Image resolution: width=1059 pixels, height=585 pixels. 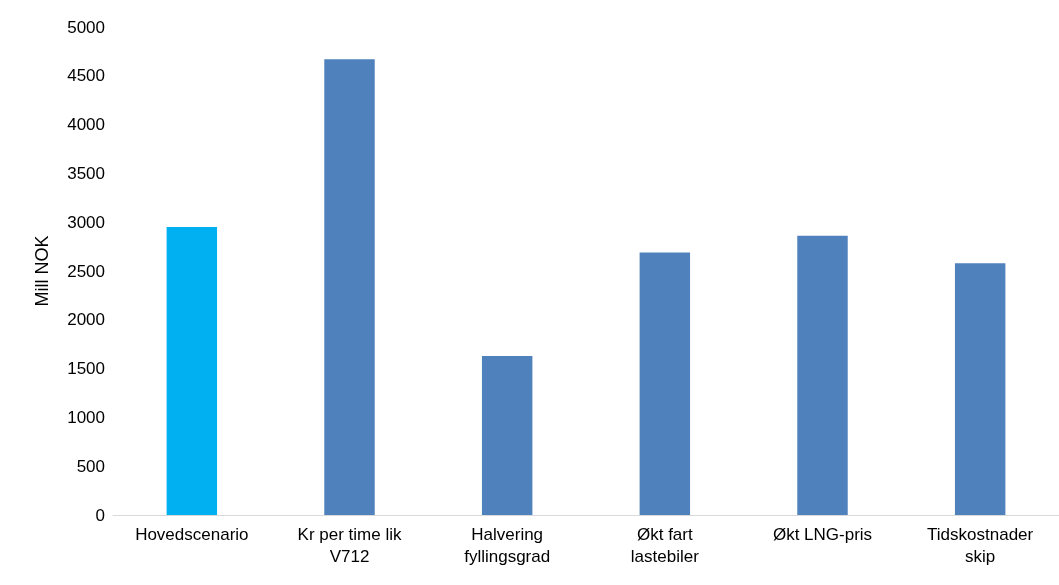 I want to click on x-tick-label: Kr per time lik V712, so click(x=349, y=545).